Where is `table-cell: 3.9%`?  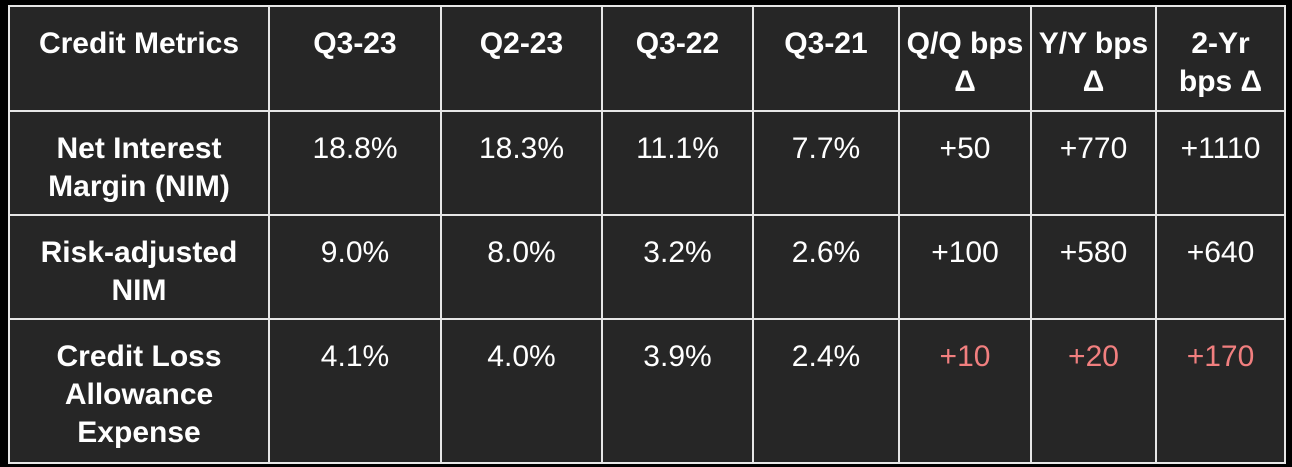 table-cell: 3.9% is located at coordinates (677, 391).